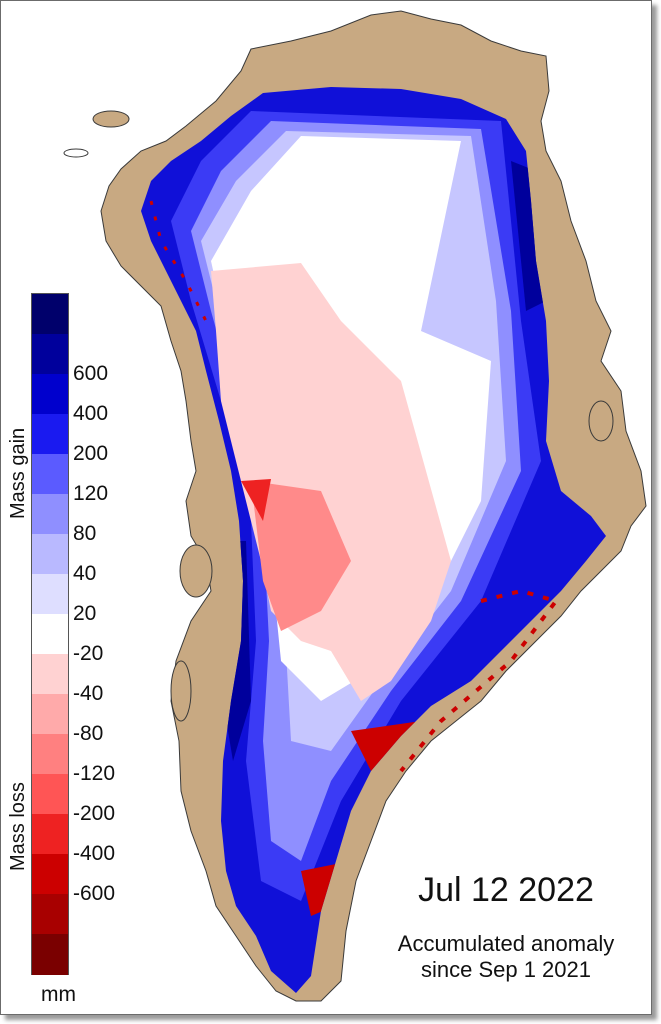 The image size is (661, 1024). Describe the element at coordinates (18, 473) in the screenshot. I see `legend-gain-title: Mass gain` at that location.